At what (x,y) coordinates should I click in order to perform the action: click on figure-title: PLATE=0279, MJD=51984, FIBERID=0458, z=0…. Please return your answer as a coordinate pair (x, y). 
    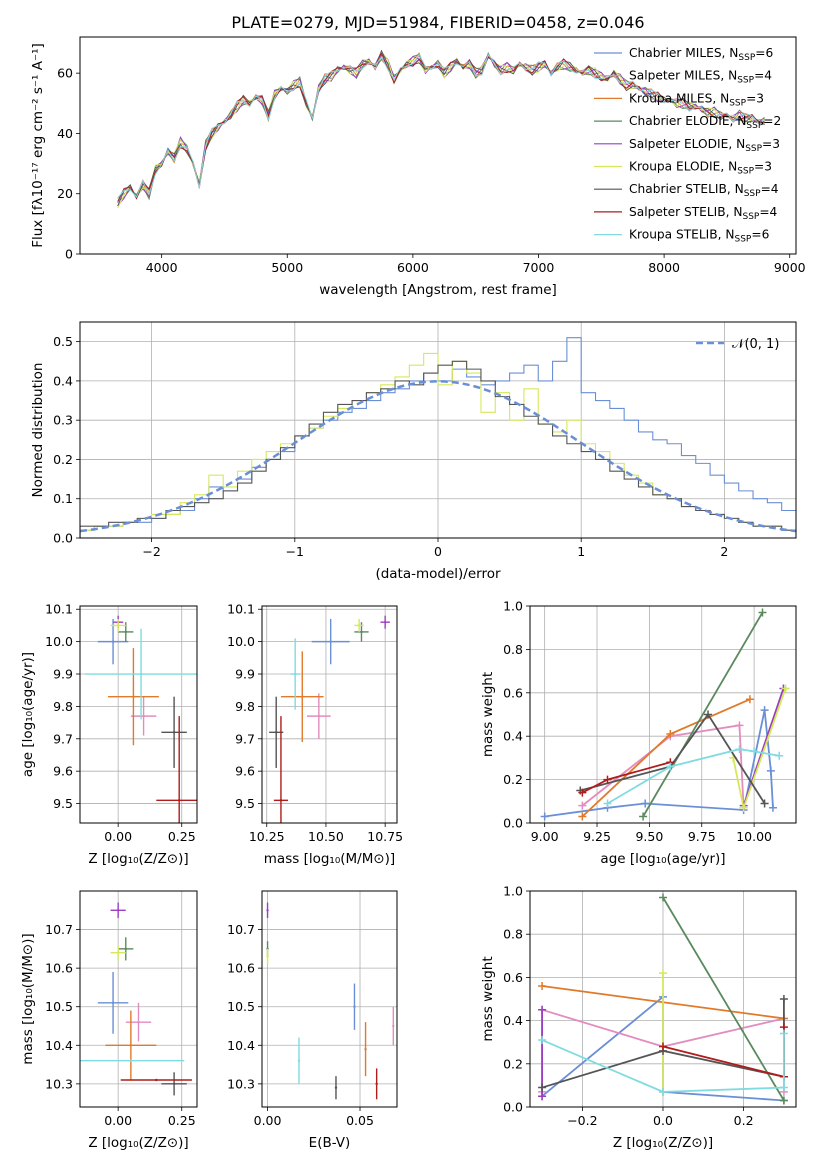
    Looking at the image, I should click on (437, 22).